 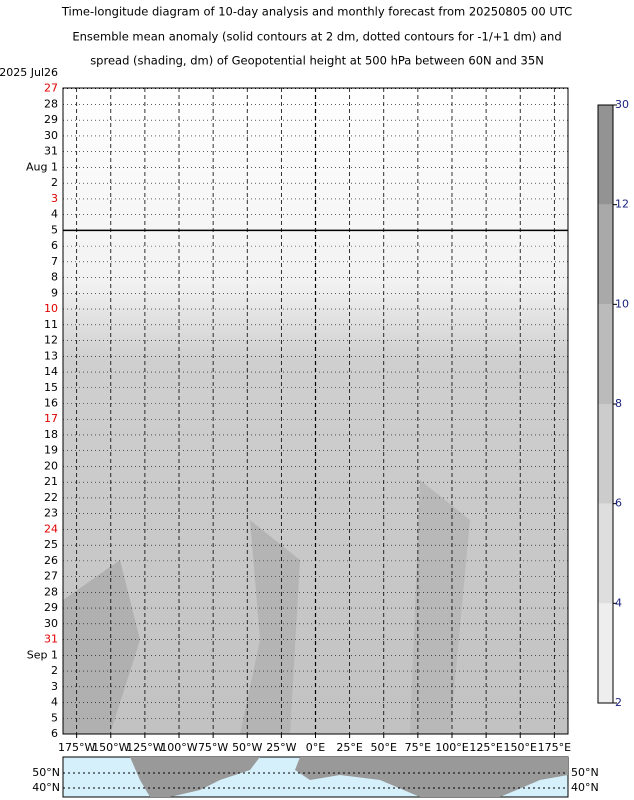 What do you see at coordinates (51, 403) in the screenshot?
I see `y-tick-label: 16` at bounding box center [51, 403].